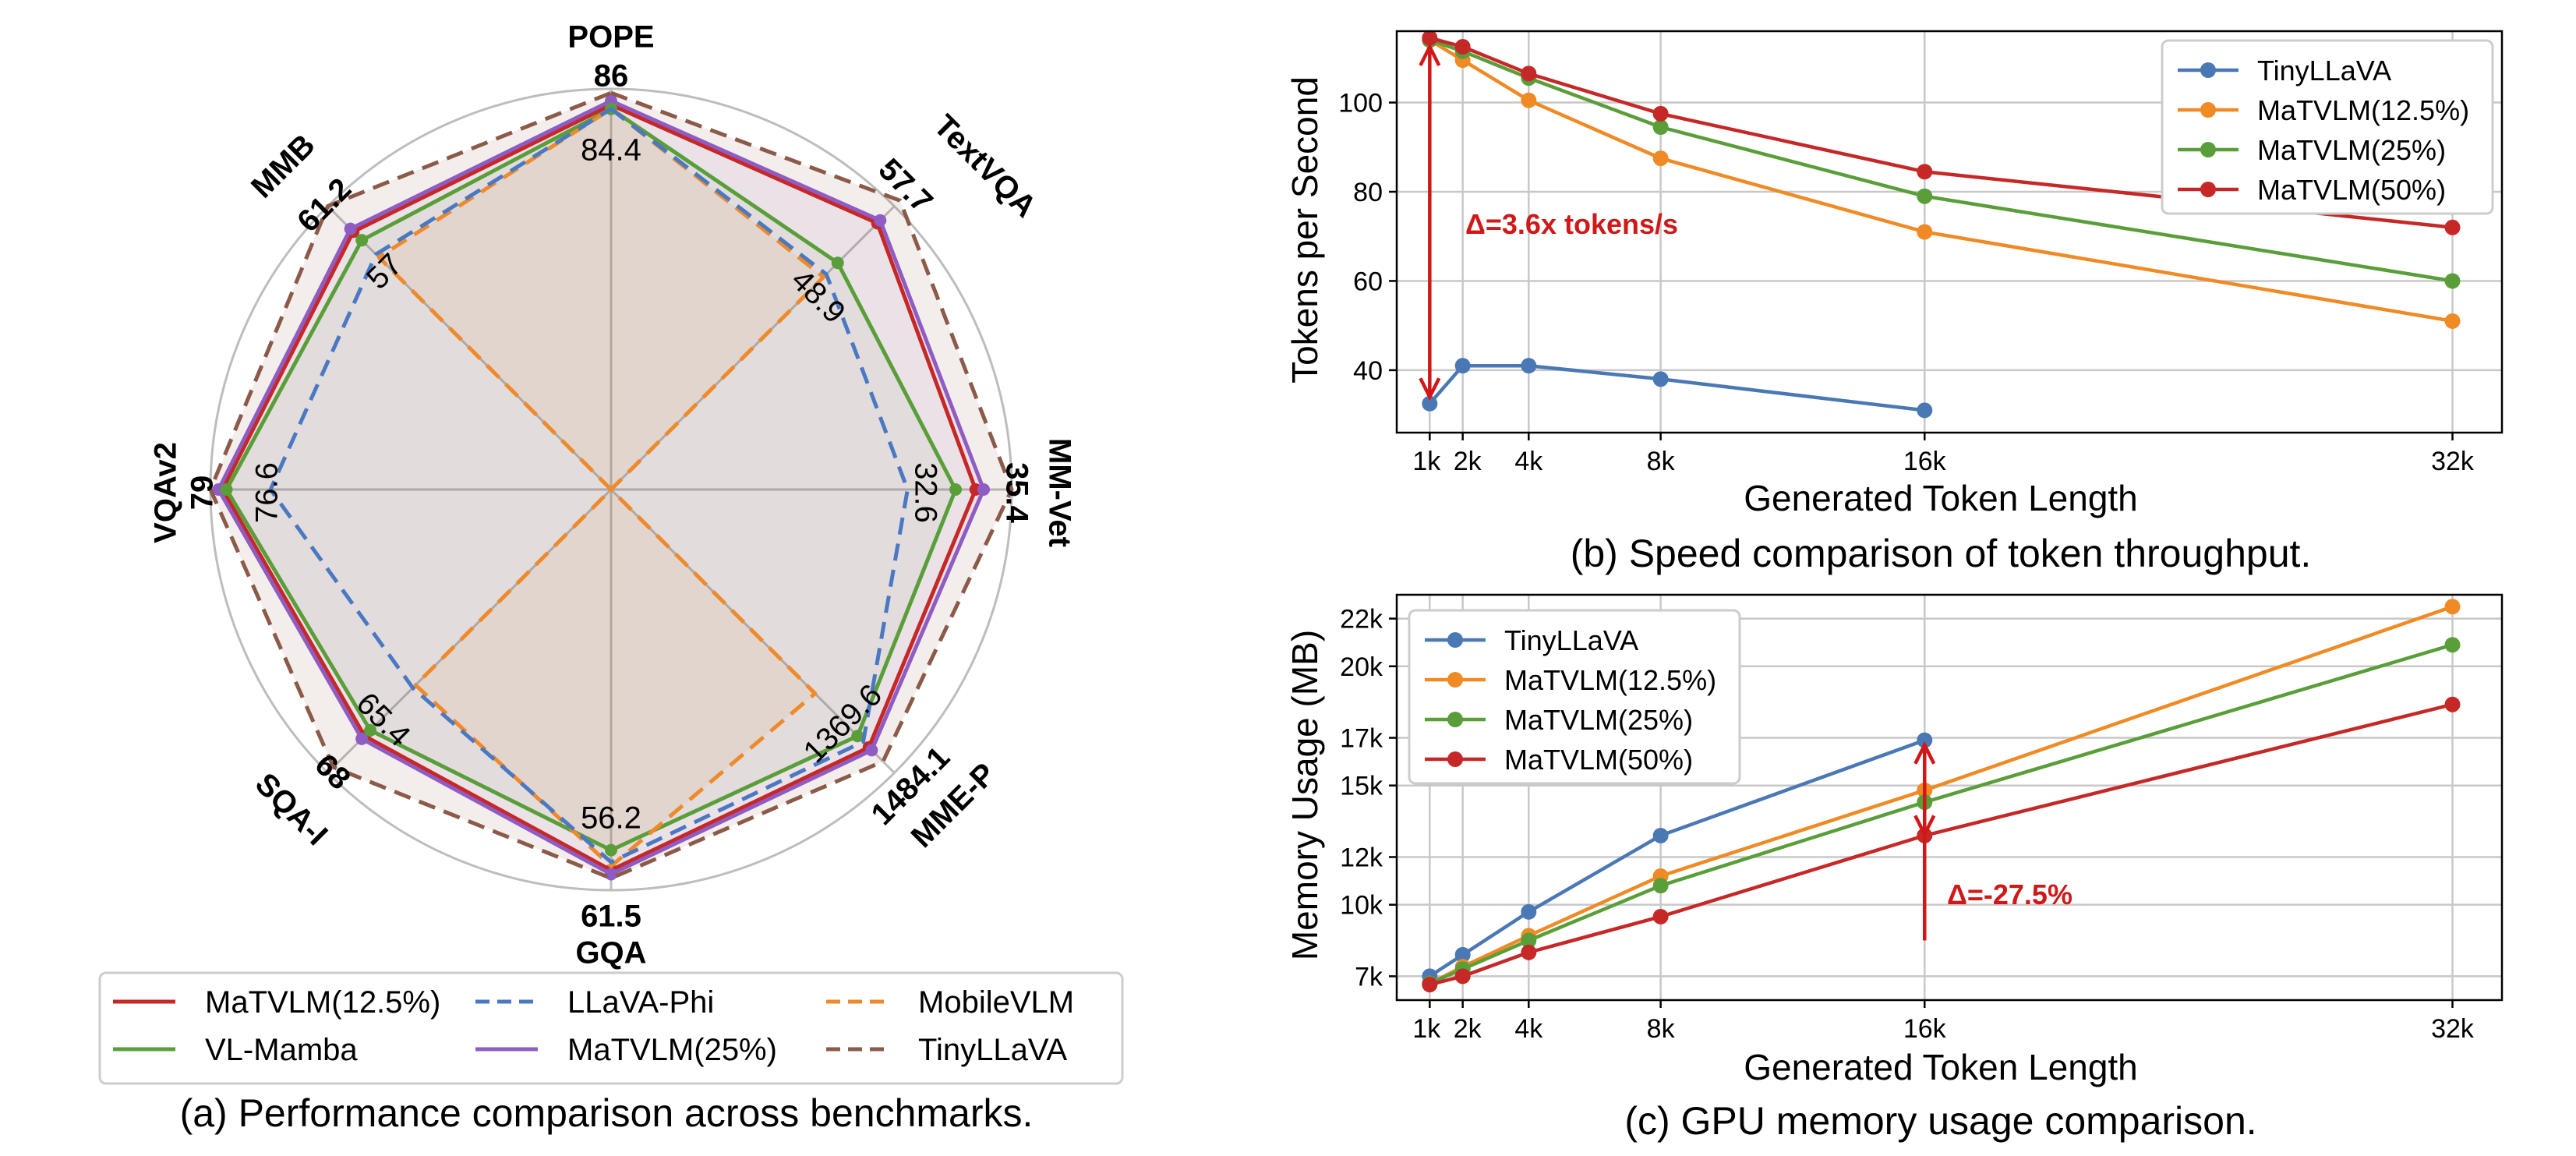  Describe the element at coordinates (281, 1050) in the screenshot. I see `radar-legend-label-vl-mamba: VL-Mamba` at that location.